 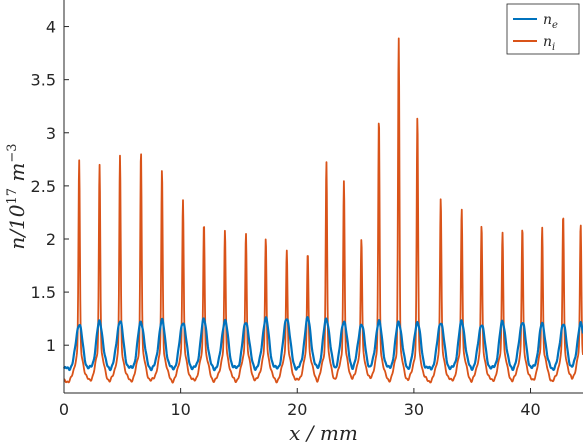 I want to click on y-axis-label: n/1017 m−3, so click(x=17, y=196).